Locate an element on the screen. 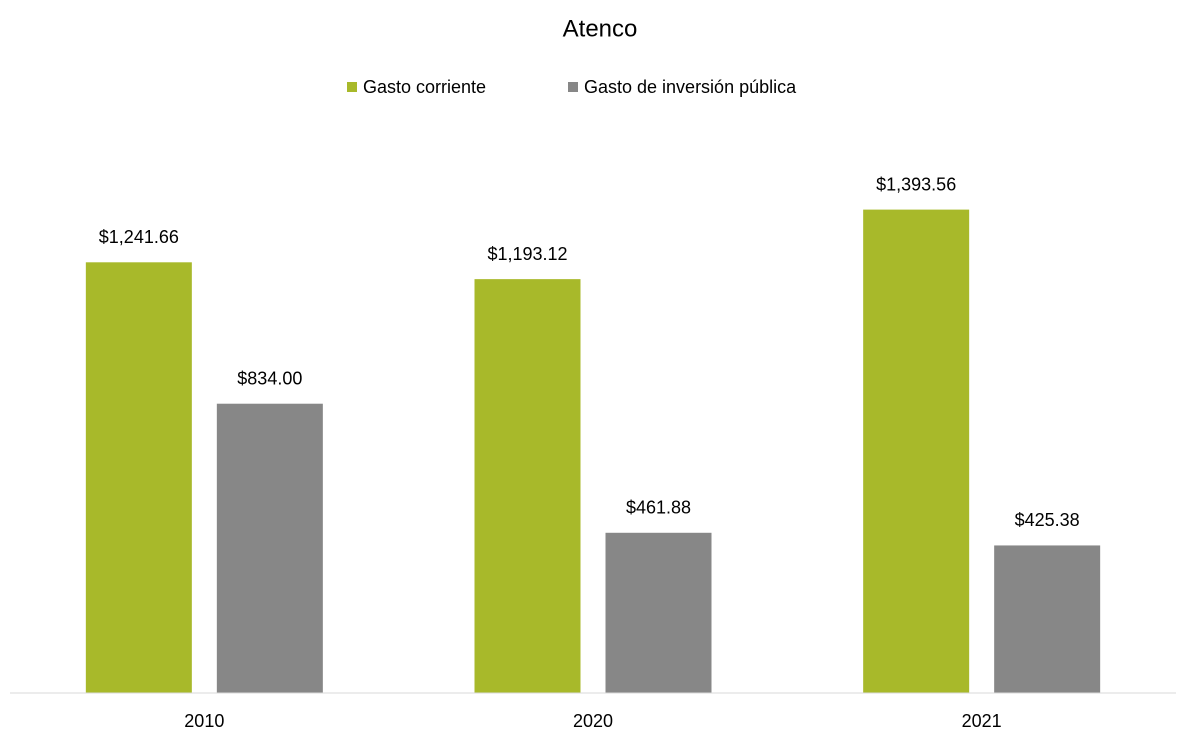  x-tick-label: 2010 is located at coordinates (204, 721).